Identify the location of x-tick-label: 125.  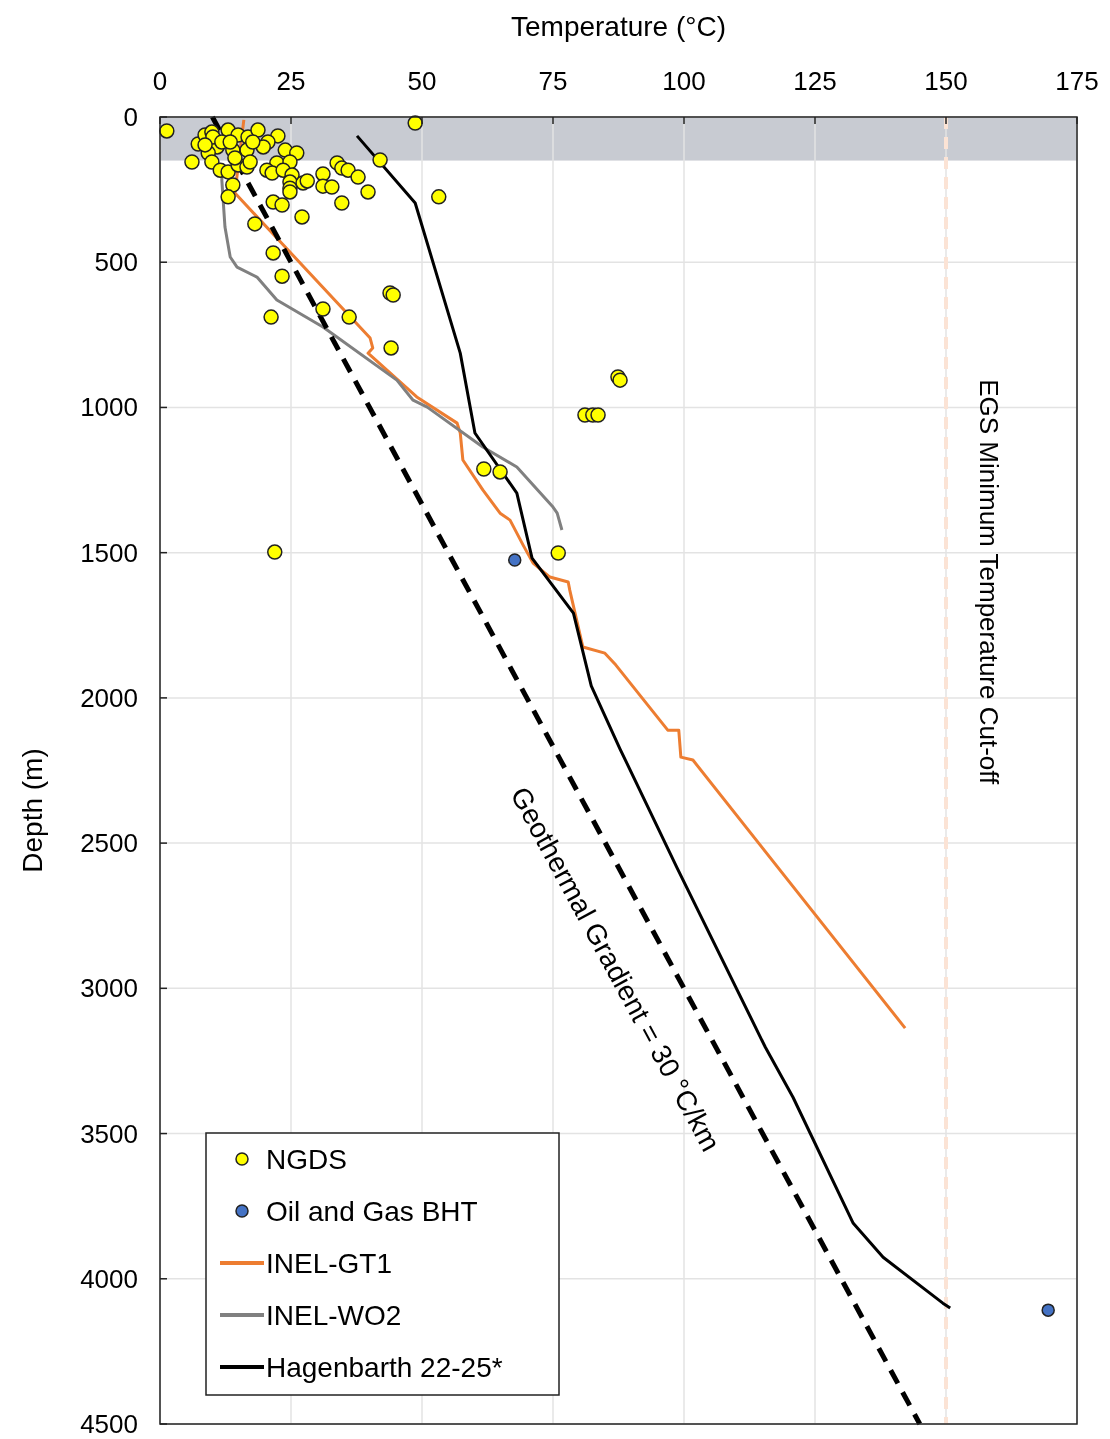
(815, 81).